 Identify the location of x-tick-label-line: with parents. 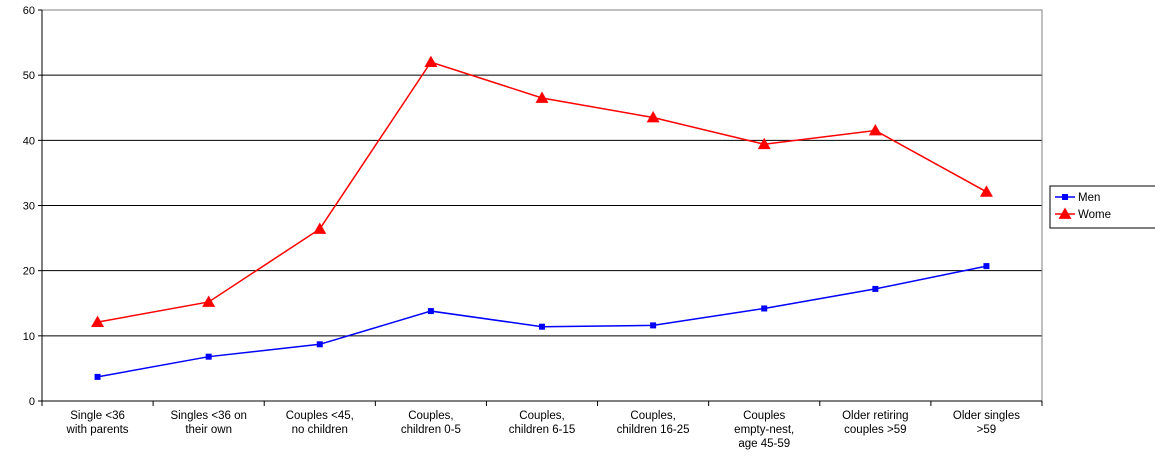
(97, 430).